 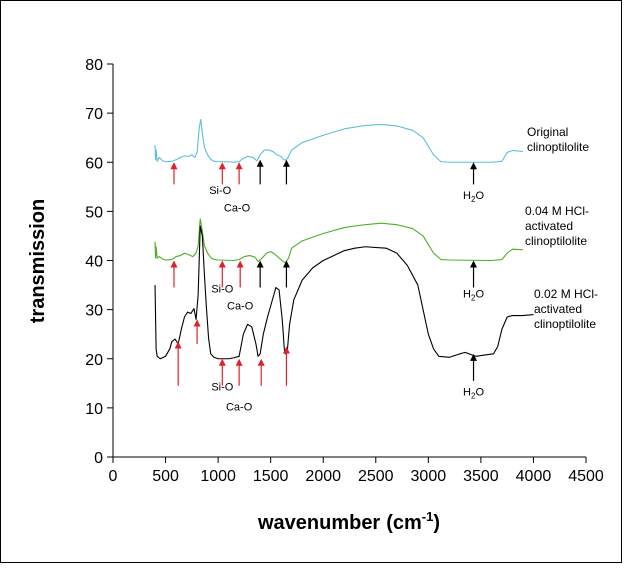 What do you see at coordinates (318, 523) in the screenshot?
I see `x-axis-label-main: wavenumber` at bounding box center [318, 523].